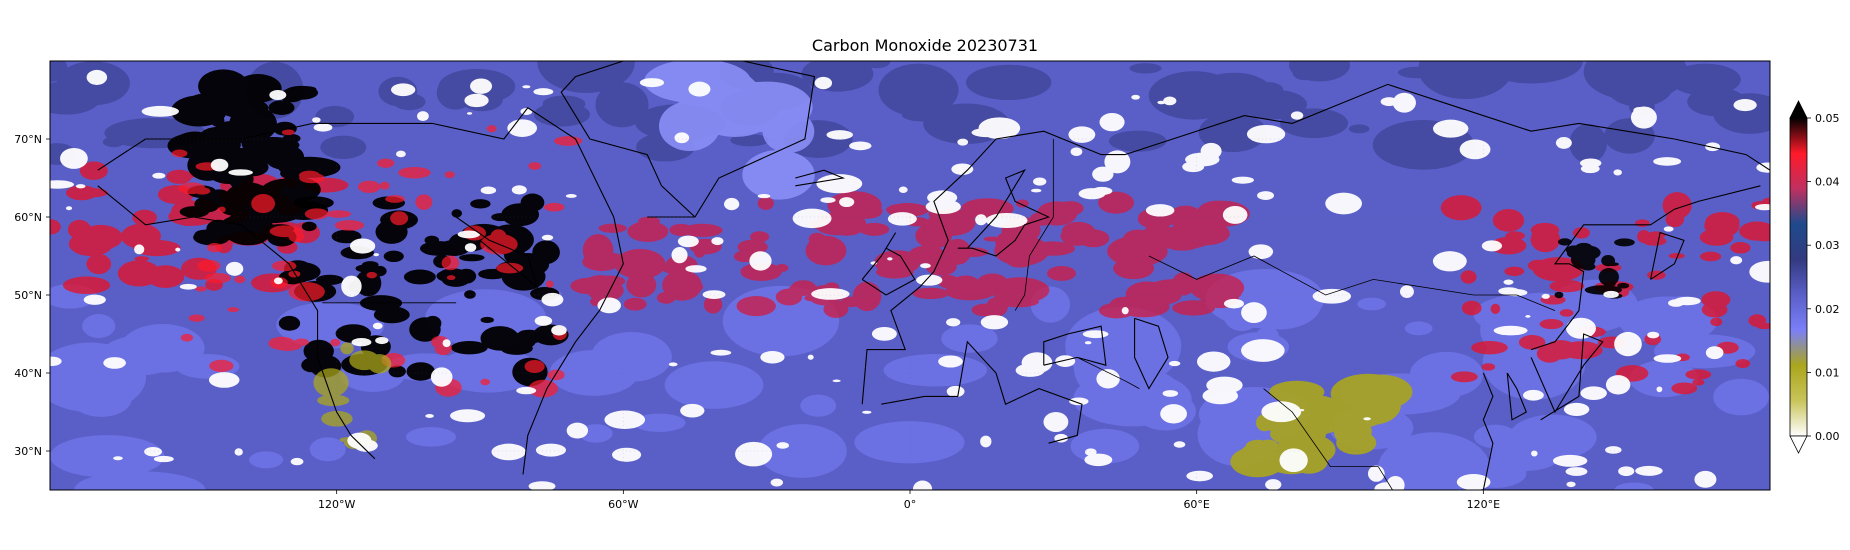 This screenshot has width=1850, height=550. I want to click on east-asia-black-core, so click(1594, 268).